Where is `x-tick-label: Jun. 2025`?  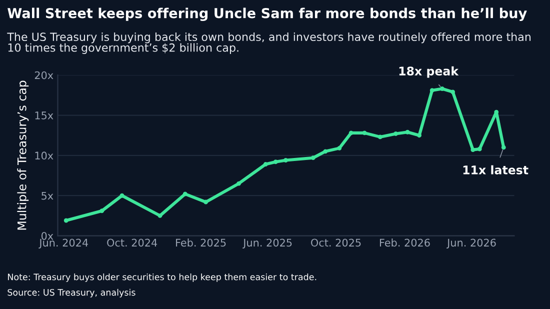 x-tick-label: Jun. 2025 is located at coordinates (267, 243).